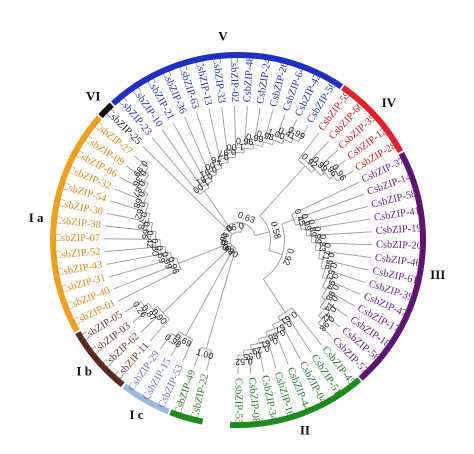  Describe the element at coordinates (106, 110) in the screenshot. I see `clade-arc-vi` at that location.